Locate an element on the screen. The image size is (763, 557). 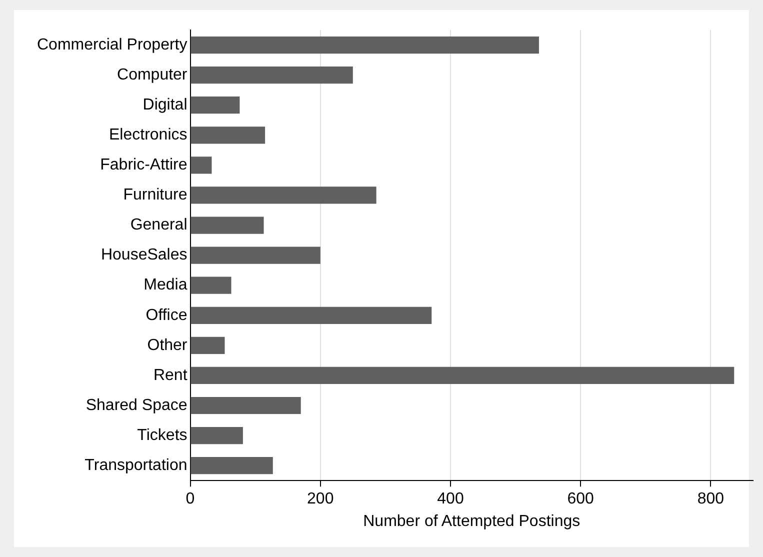
y-tick-label: Fabric-Attire is located at coordinates (144, 165).